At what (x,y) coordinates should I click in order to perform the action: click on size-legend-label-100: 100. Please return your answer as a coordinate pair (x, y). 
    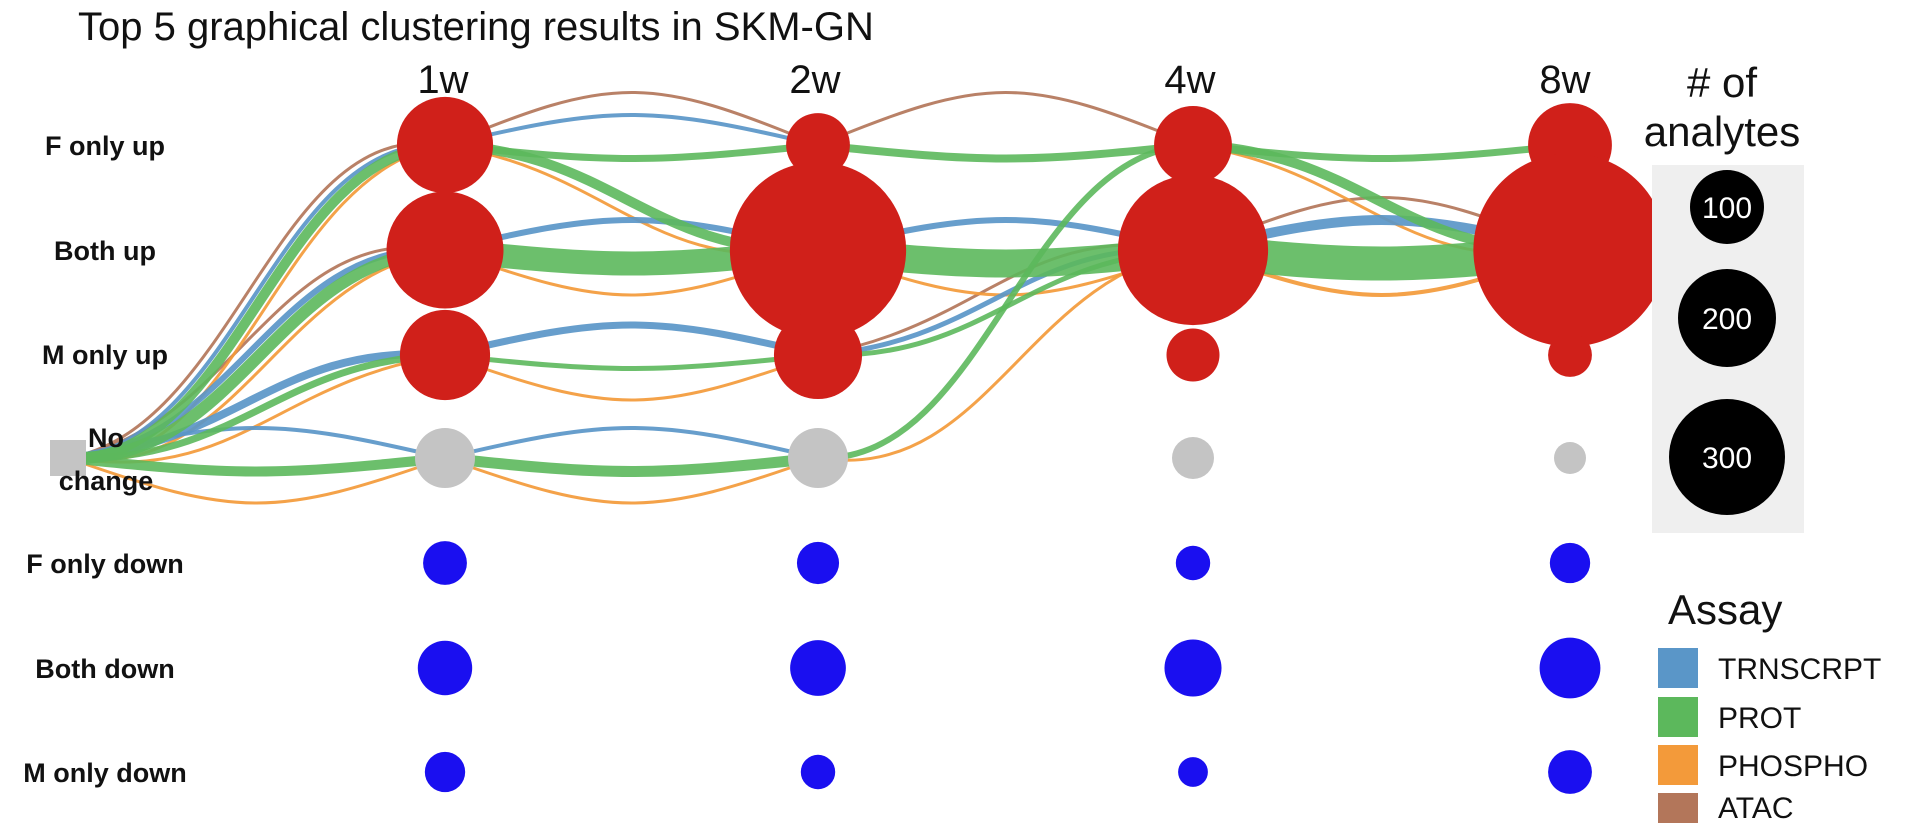
    Looking at the image, I should click on (1727, 208).